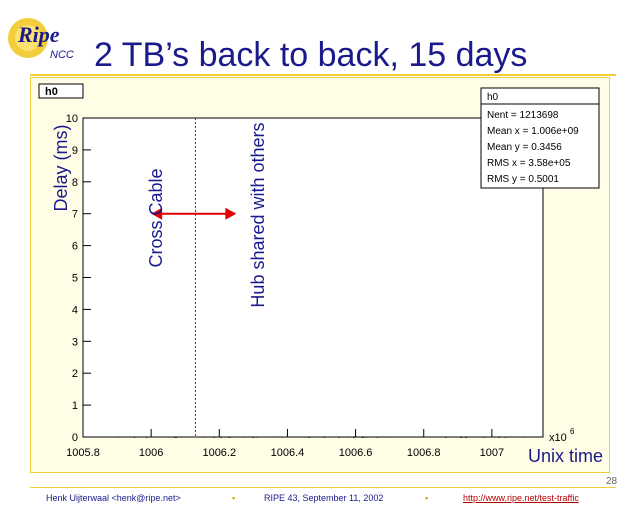 The height and width of the screenshot is (512, 640). What do you see at coordinates (62, 55) in the screenshot?
I see `logo-subtext: NCC` at bounding box center [62, 55].